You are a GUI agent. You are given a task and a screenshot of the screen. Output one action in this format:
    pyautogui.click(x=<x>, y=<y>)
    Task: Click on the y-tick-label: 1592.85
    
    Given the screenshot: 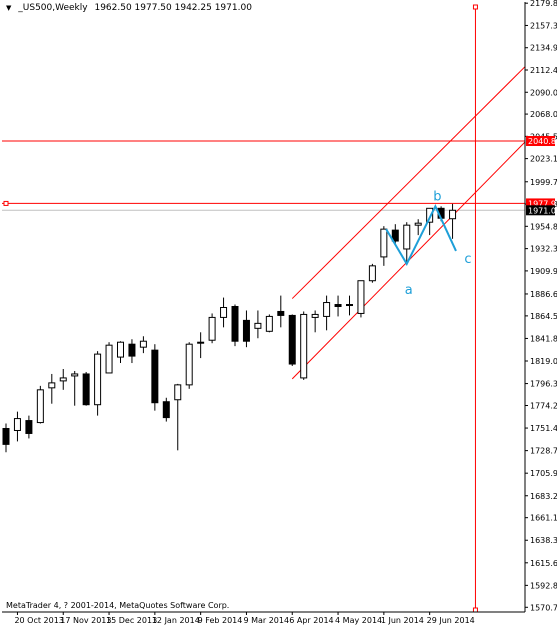 What is the action you would take?
    pyautogui.click(x=543, y=585)
    